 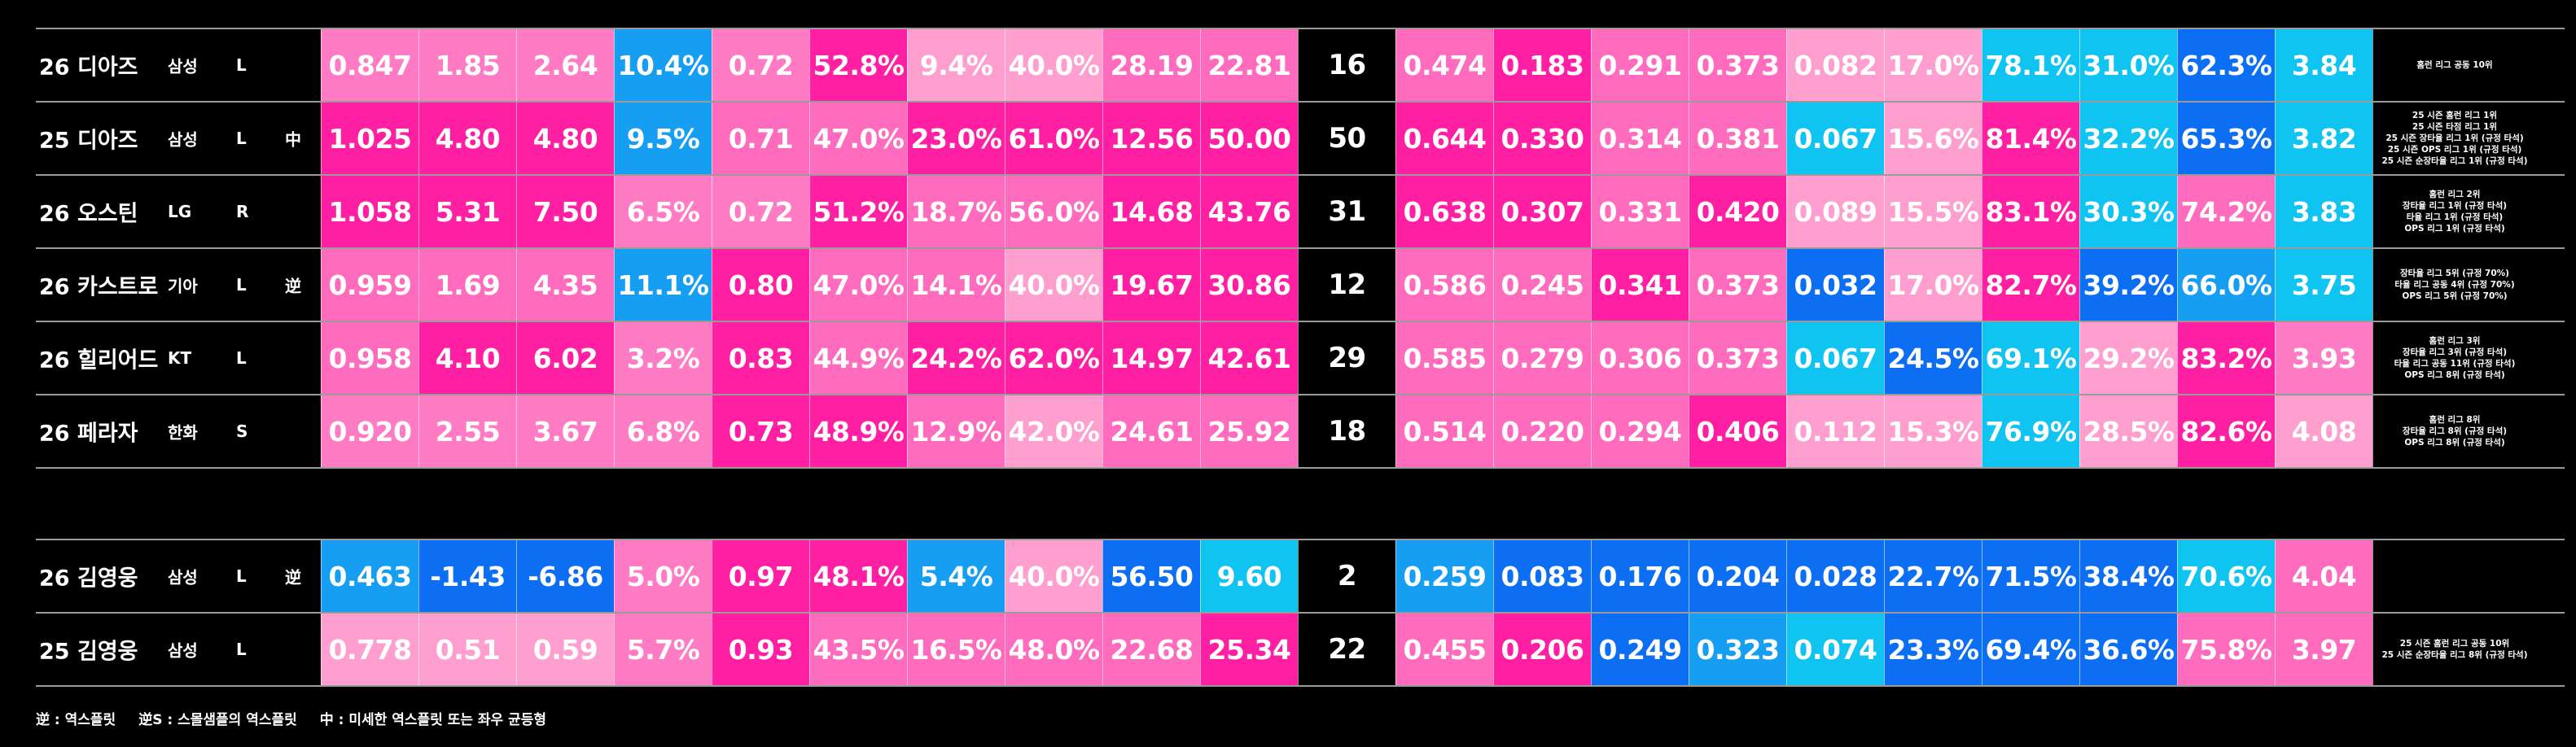 What do you see at coordinates (2226, 285) in the screenshot?
I see `stat-cell: 66.0%` at bounding box center [2226, 285].